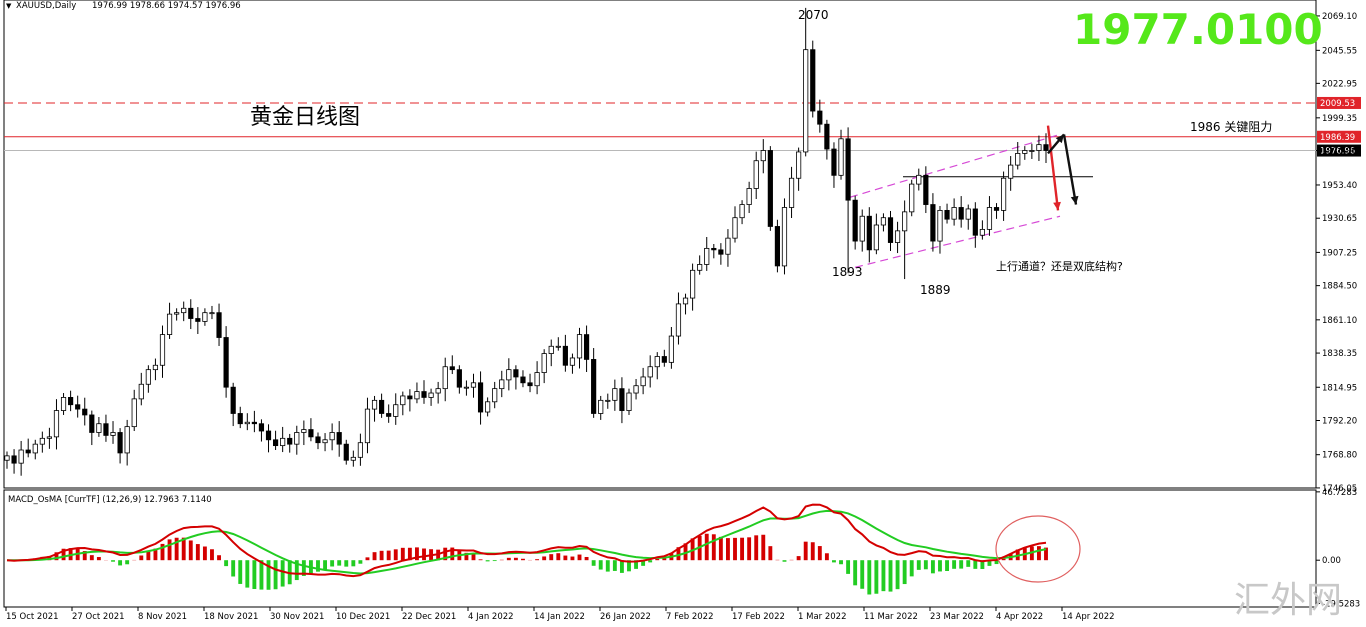 The height and width of the screenshot is (627, 1366). What do you see at coordinates (9, 6) in the screenshot?
I see `header-triangle-icon: ▼` at bounding box center [9, 6].